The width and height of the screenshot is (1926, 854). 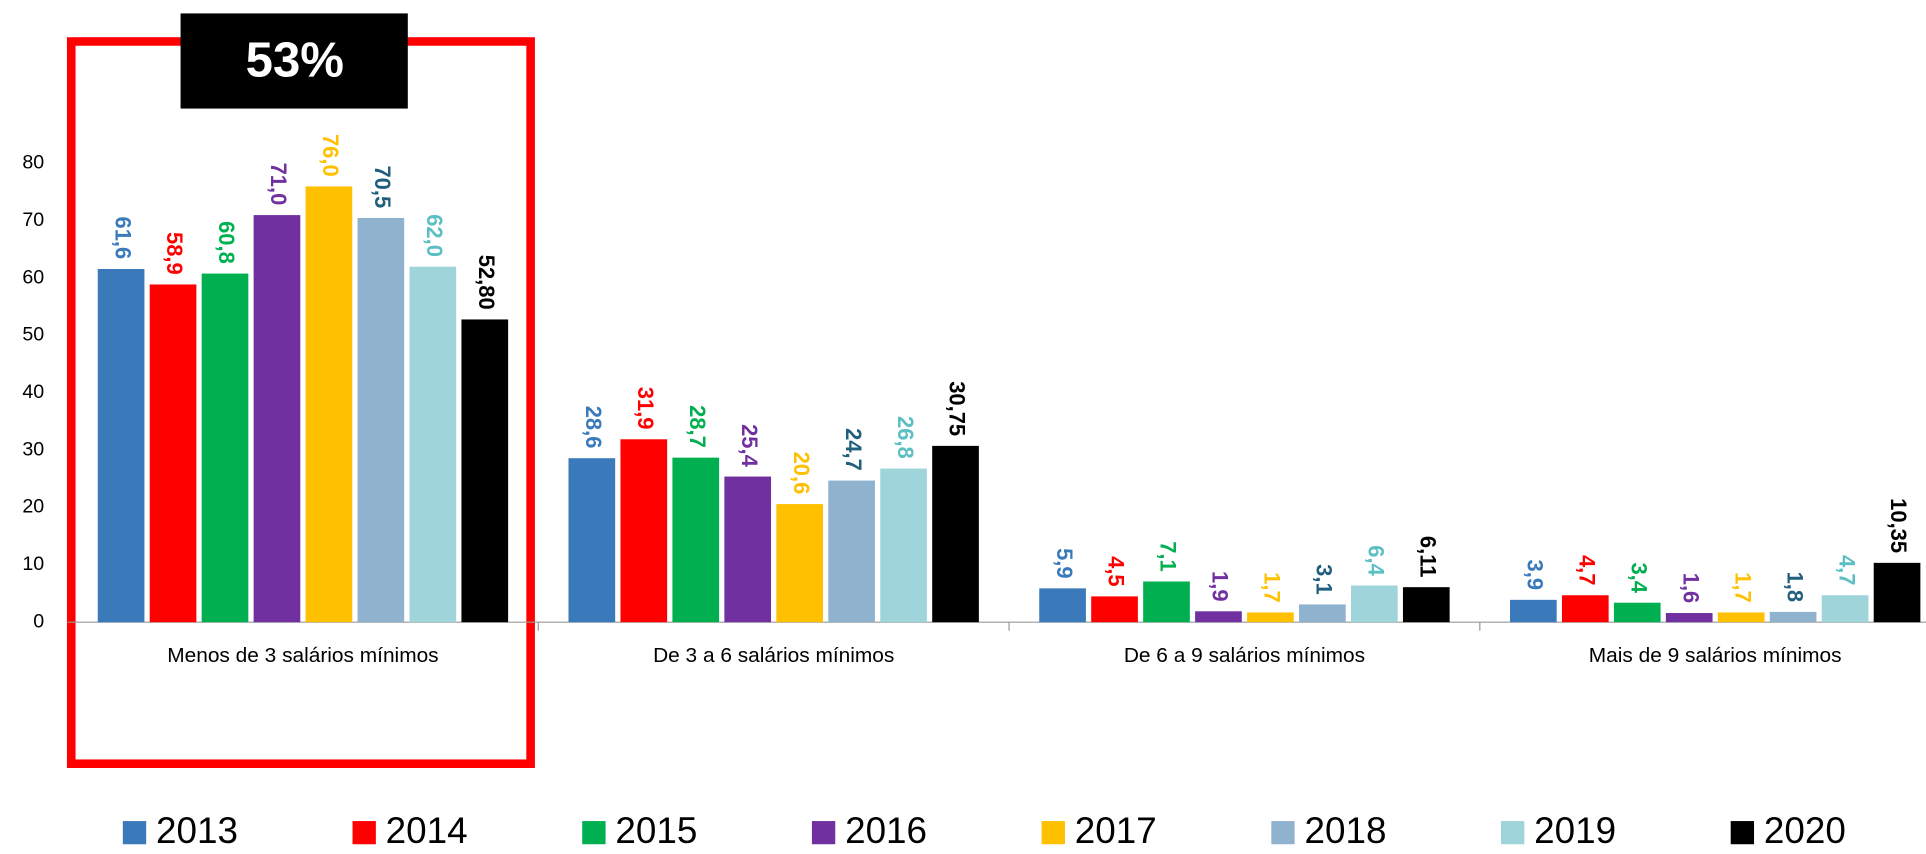 What do you see at coordinates (1064, 563) in the screenshot?
I see `data-label: 5,9` at bounding box center [1064, 563].